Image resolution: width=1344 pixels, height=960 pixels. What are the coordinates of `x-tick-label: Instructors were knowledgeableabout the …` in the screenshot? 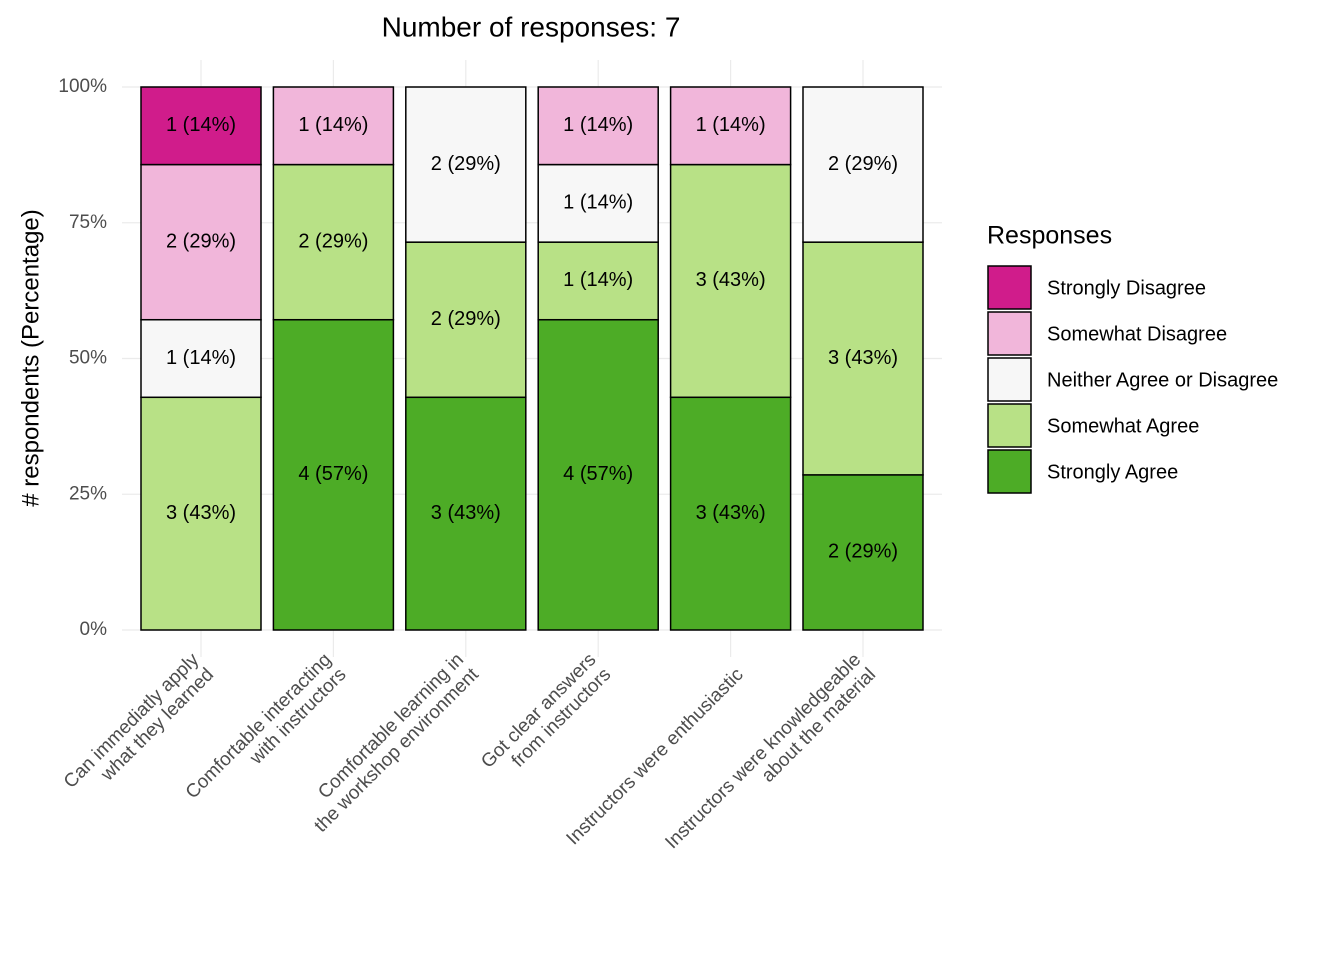 It's located at (770, 758).